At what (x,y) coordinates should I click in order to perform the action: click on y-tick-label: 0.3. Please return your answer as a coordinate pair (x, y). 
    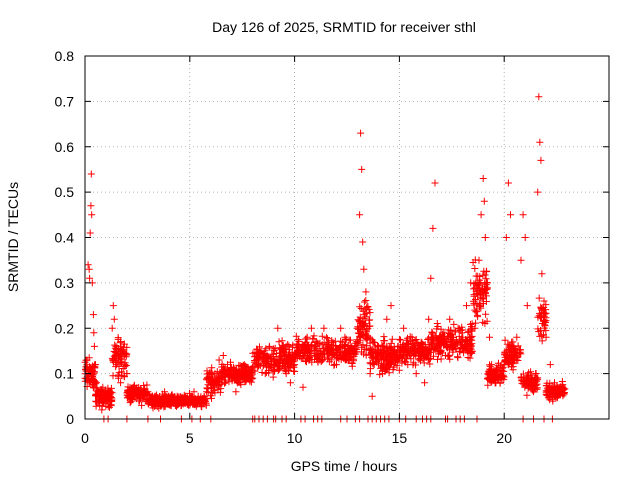
    Looking at the image, I should click on (65, 283).